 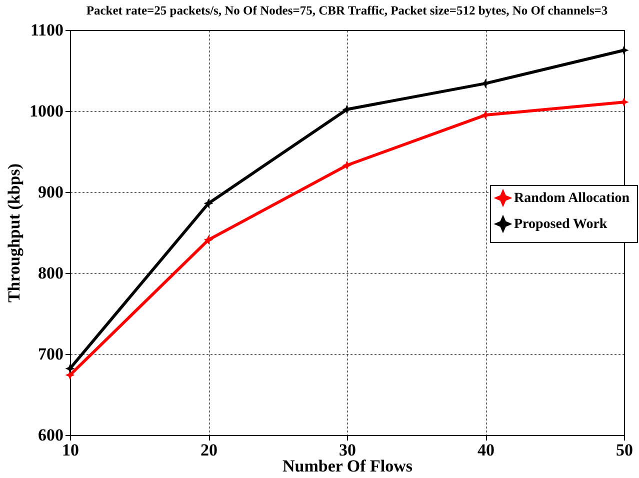 I want to click on y-tick-label: 1100, so click(x=47, y=30).